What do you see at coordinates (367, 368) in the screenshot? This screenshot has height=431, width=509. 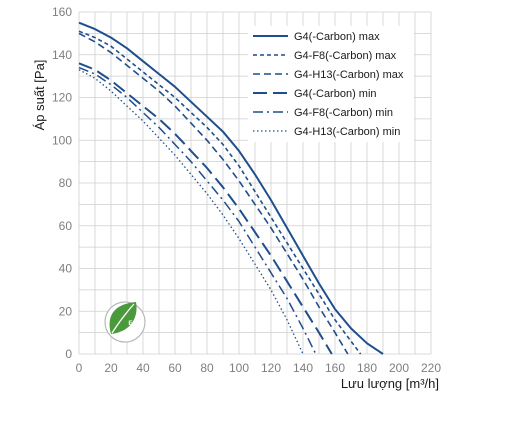 I see `x-tick-label: 180` at bounding box center [367, 368].